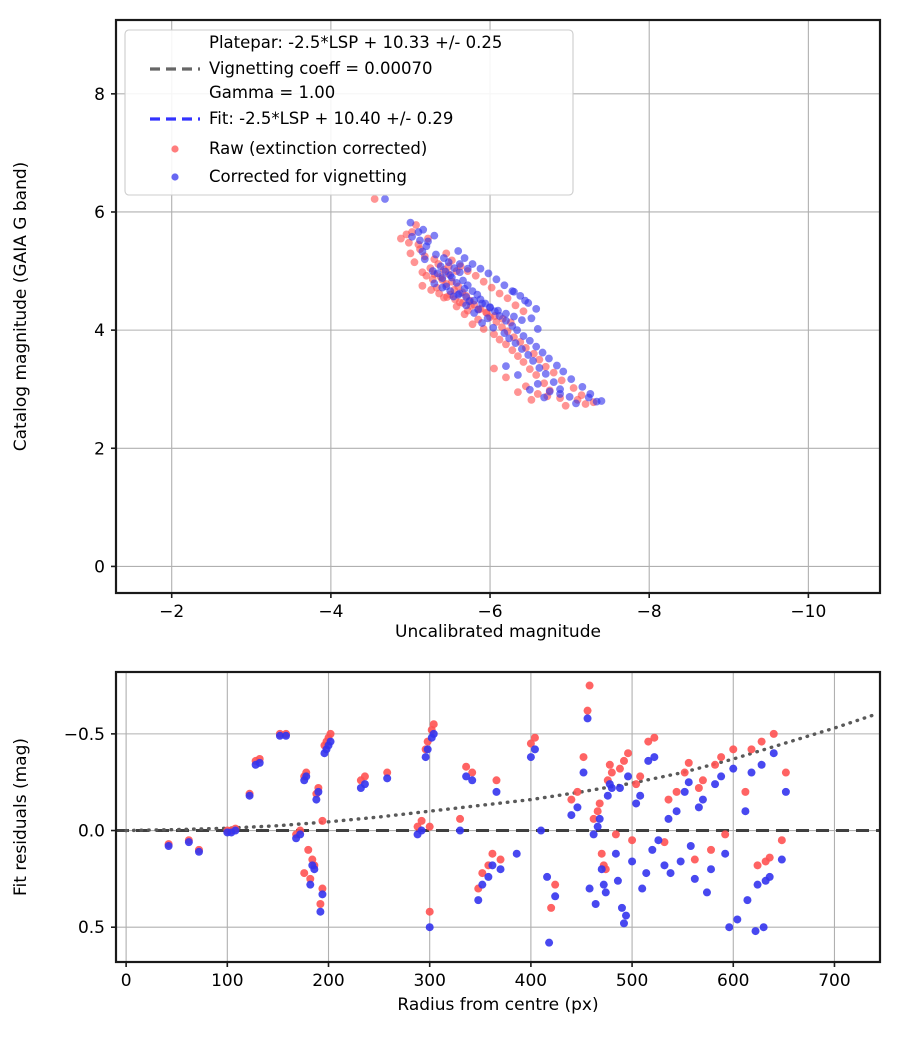 The height and width of the screenshot is (1050, 900). Describe the element at coordinates (834, 981) in the screenshot. I see `x-tick-label: 700` at that location.